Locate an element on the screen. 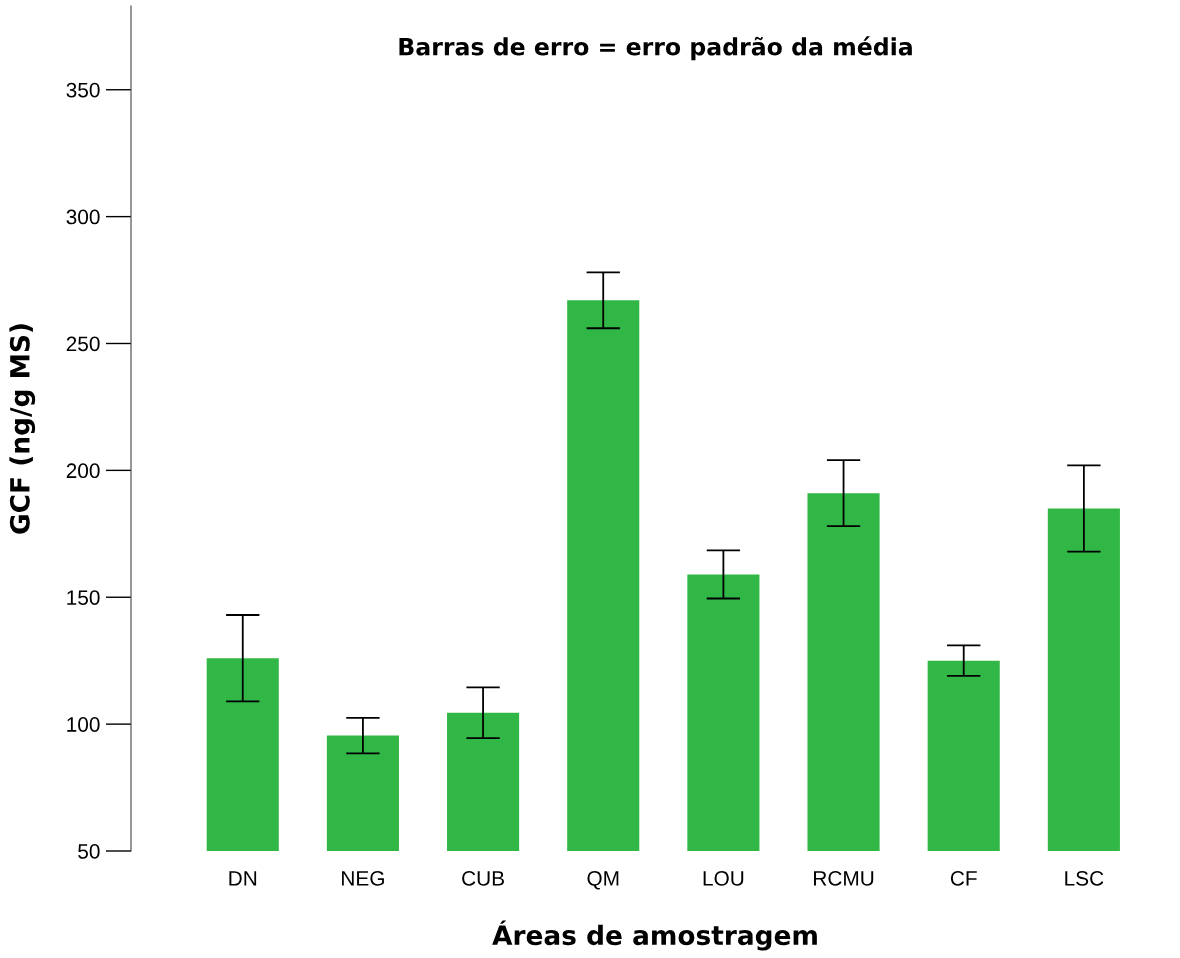  x-tick-label: LSC is located at coordinates (1084, 878).